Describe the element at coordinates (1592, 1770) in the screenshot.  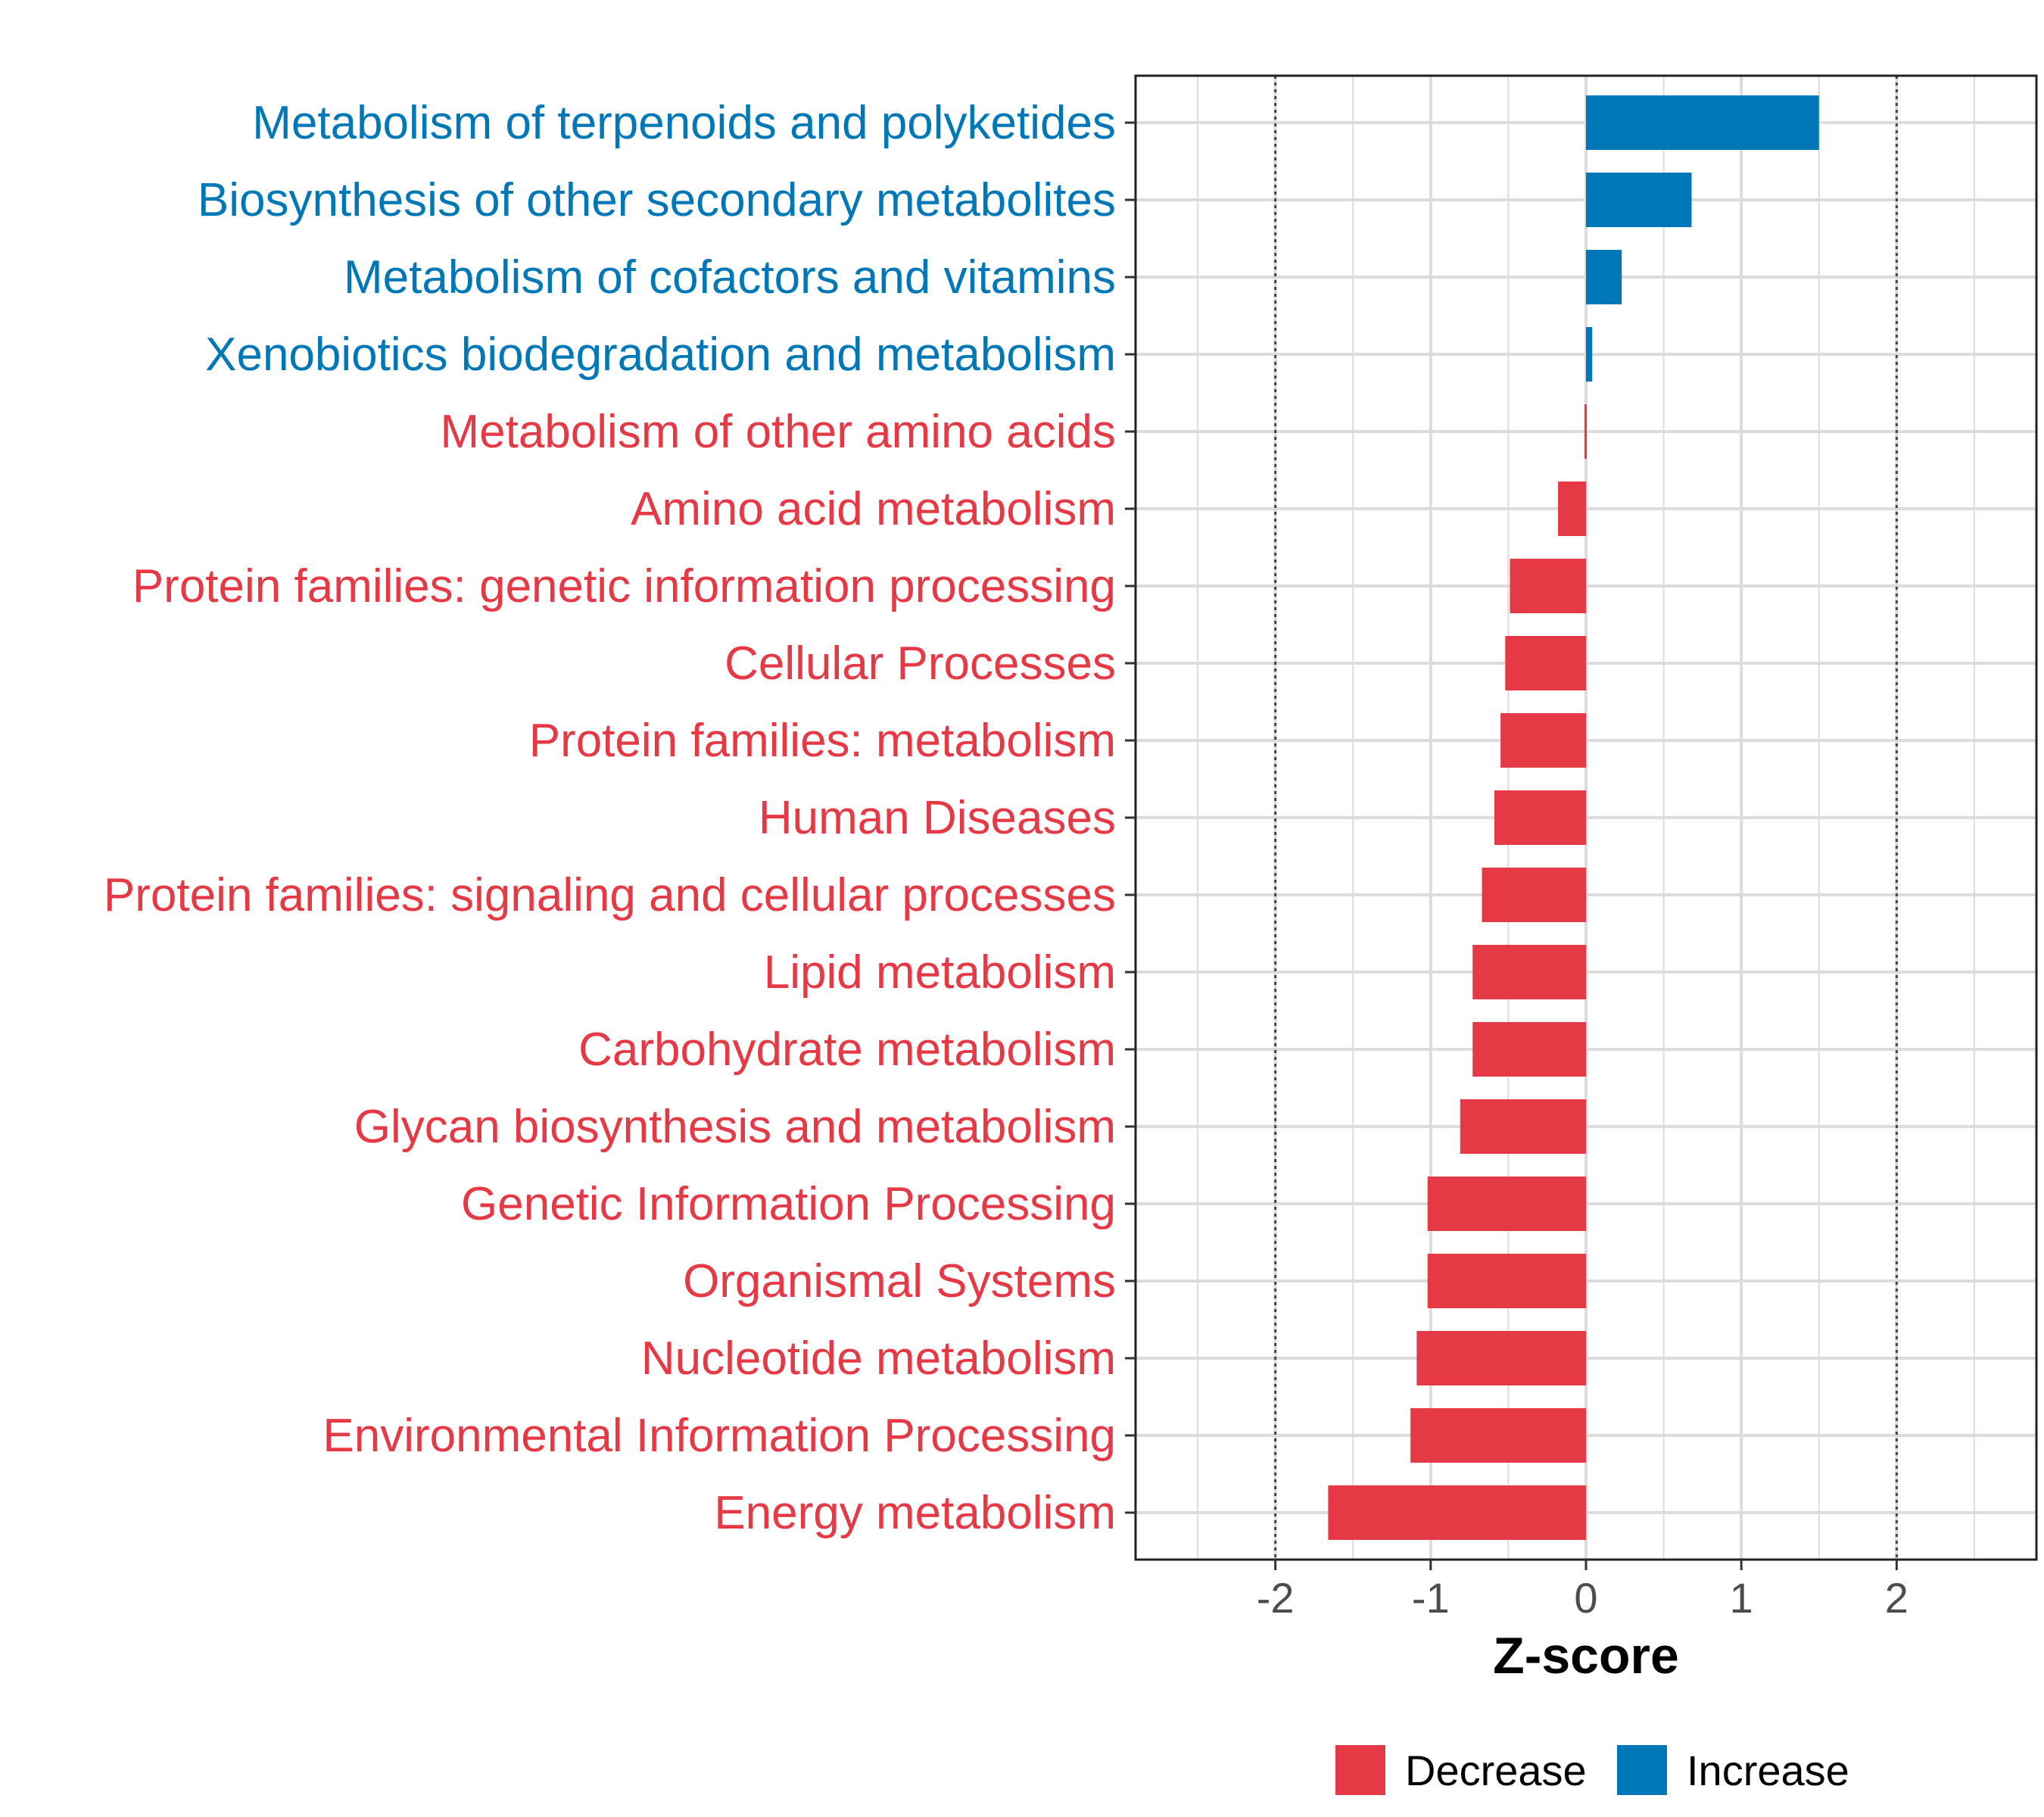
I see `legend: Decrease Increase` at that location.